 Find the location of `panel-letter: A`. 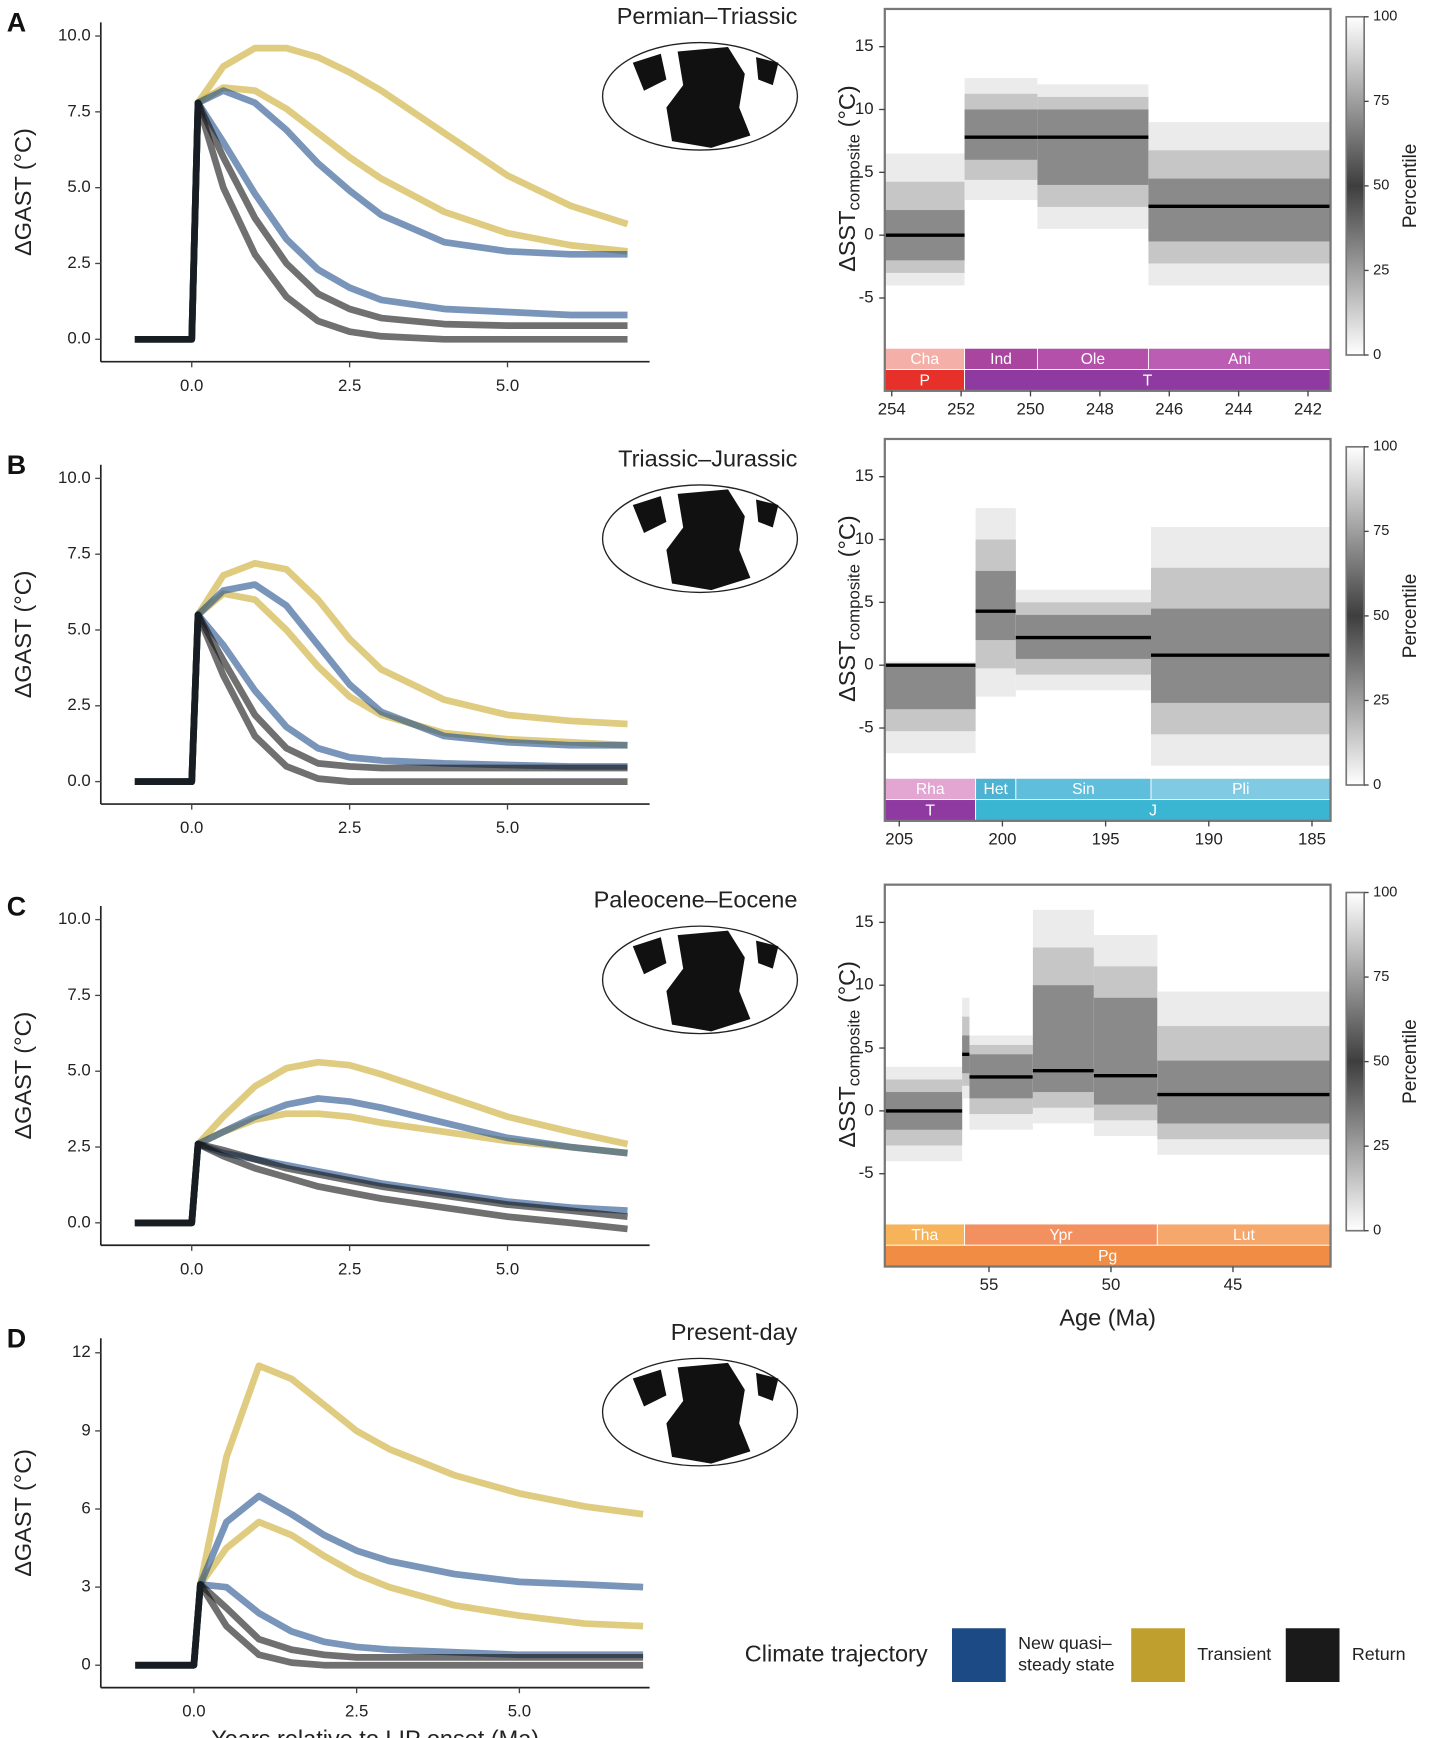

panel-letter: A is located at coordinates (16, 23).